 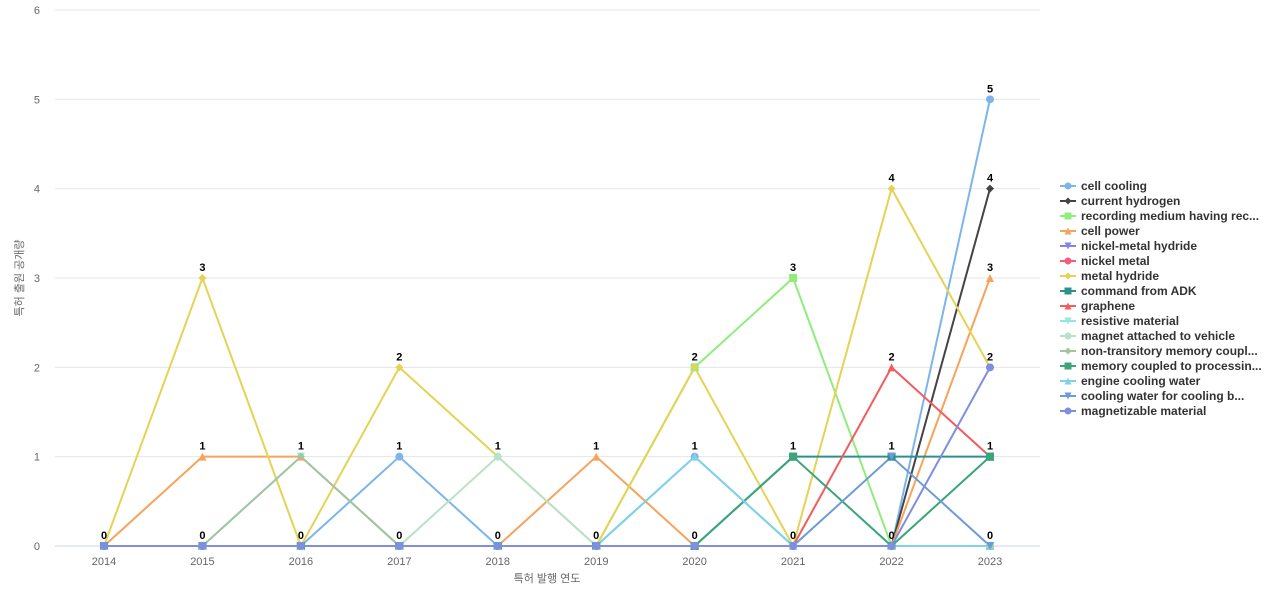 What do you see at coordinates (990, 562) in the screenshot?
I see `x-tick-label: 2023` at bounding box center [990, 562].